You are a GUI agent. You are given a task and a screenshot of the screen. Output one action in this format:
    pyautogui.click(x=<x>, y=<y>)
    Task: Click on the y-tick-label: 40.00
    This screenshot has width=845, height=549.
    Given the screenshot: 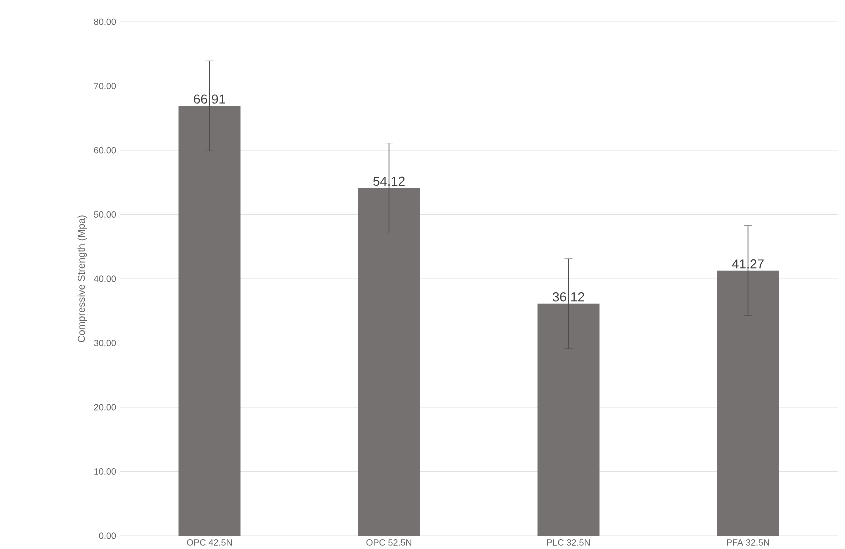 What is the action you would take?
    pyautogui.click(x=105, y=279)
    